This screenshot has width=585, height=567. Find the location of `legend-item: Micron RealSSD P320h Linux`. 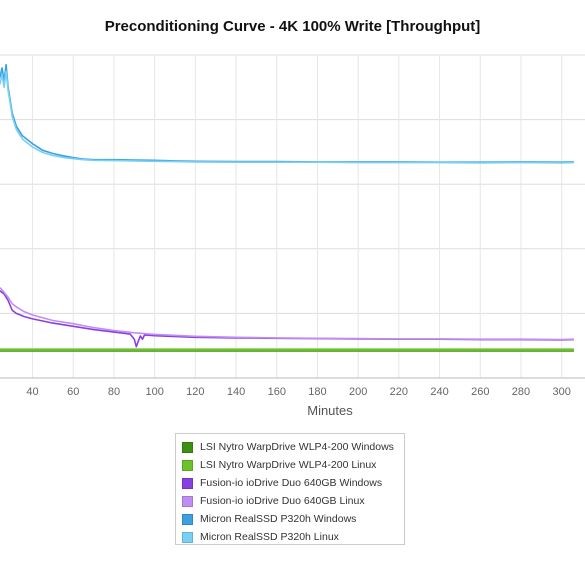

legend-item: Micron RealSSD P320h Linux is located at coordinates (293, 537).